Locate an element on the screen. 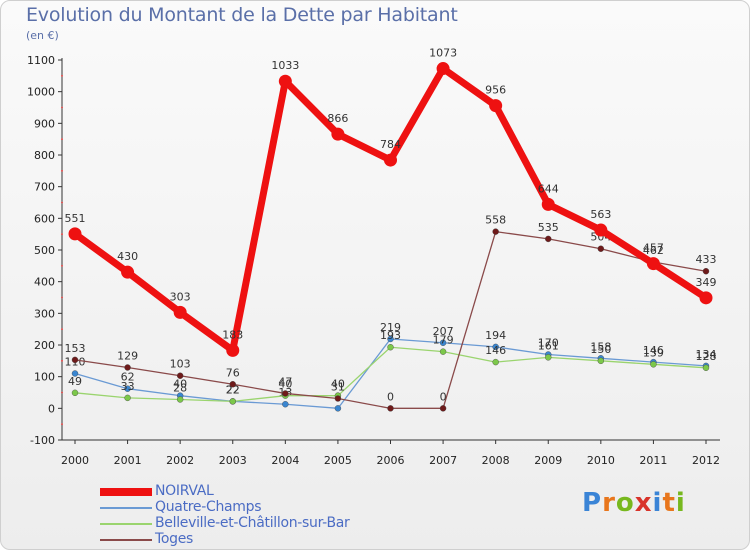 The image size is (750, 550). data-label-belleville-et-chatillon-sur-bar: 128 is located at coordinates (706, 356).